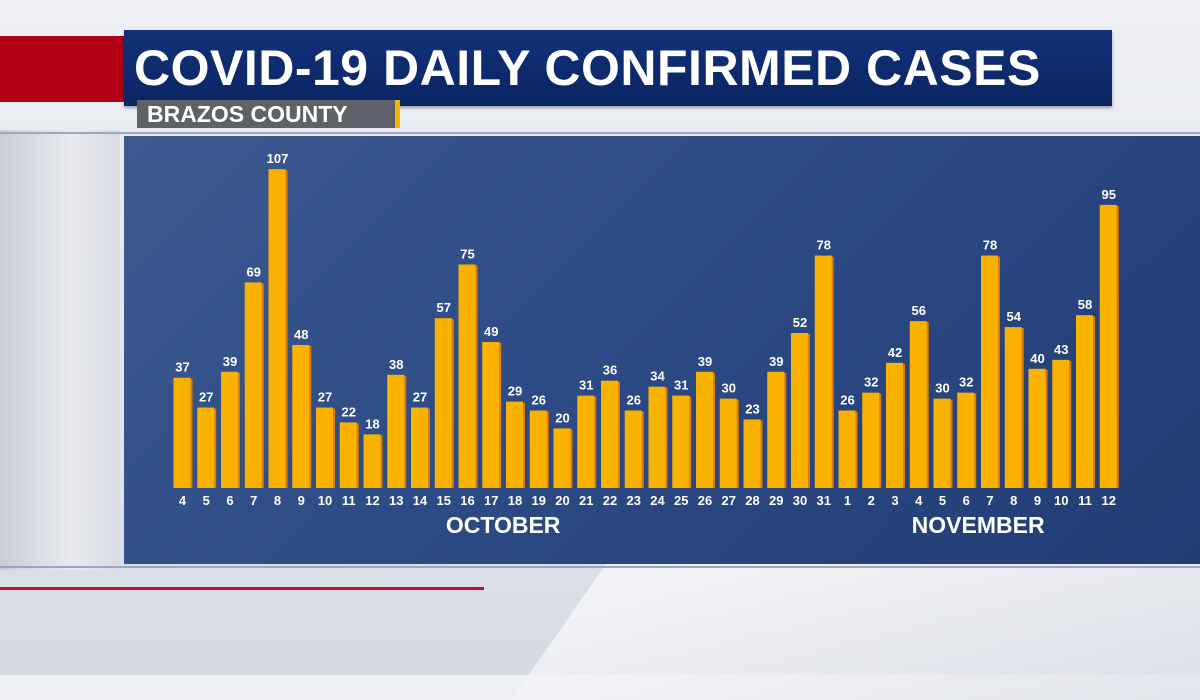 This screenshot has width=1200, height=700. I want to click on data-label-22: 39, so click(705, 361).